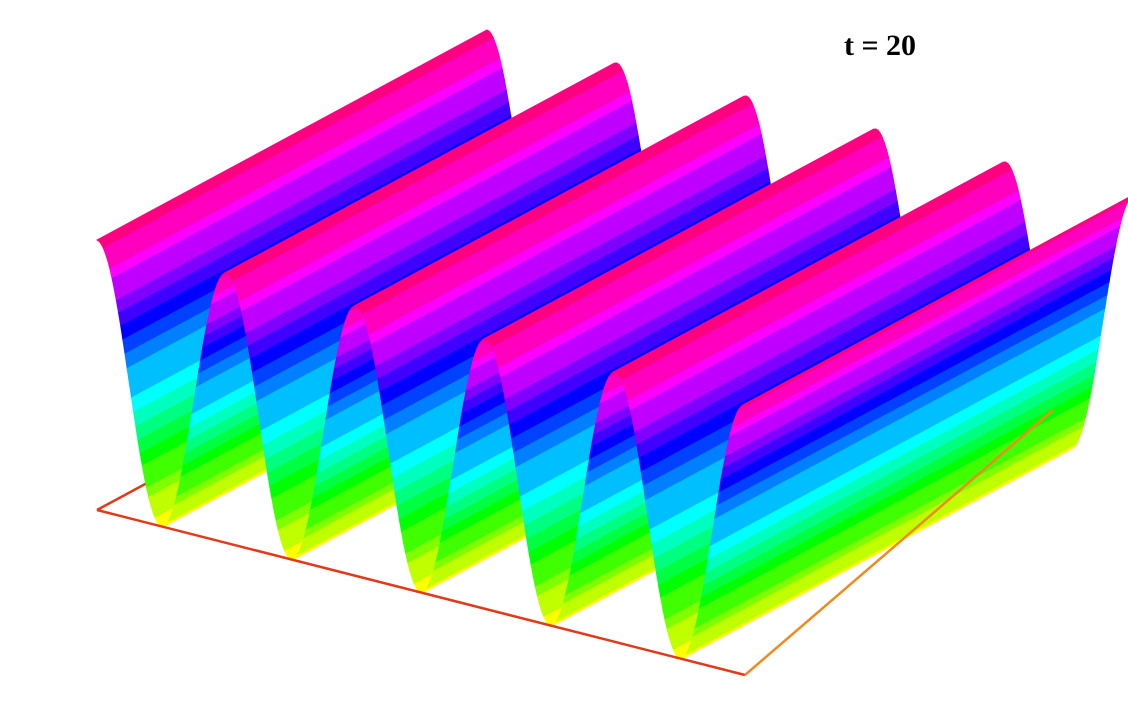 This screenshot has height=728, width=1128. What do you see at coordinates (880, 45) in the screenshot?
I see `time-label: t = 20` at bounding box center [880, 45].